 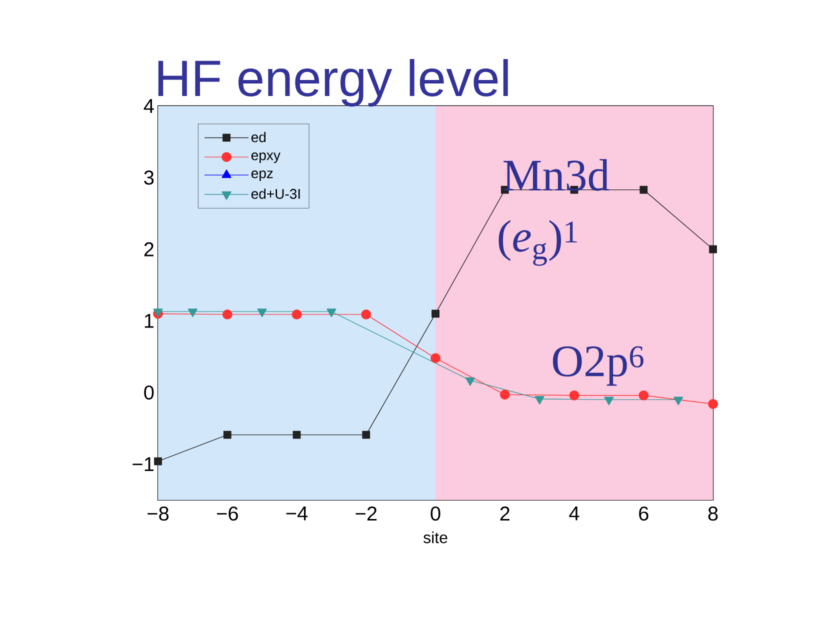 What do you see at coordinates (574, 513) in the screenshot?
I see `x-tick-label: 4` at bounding box center [574, 513].